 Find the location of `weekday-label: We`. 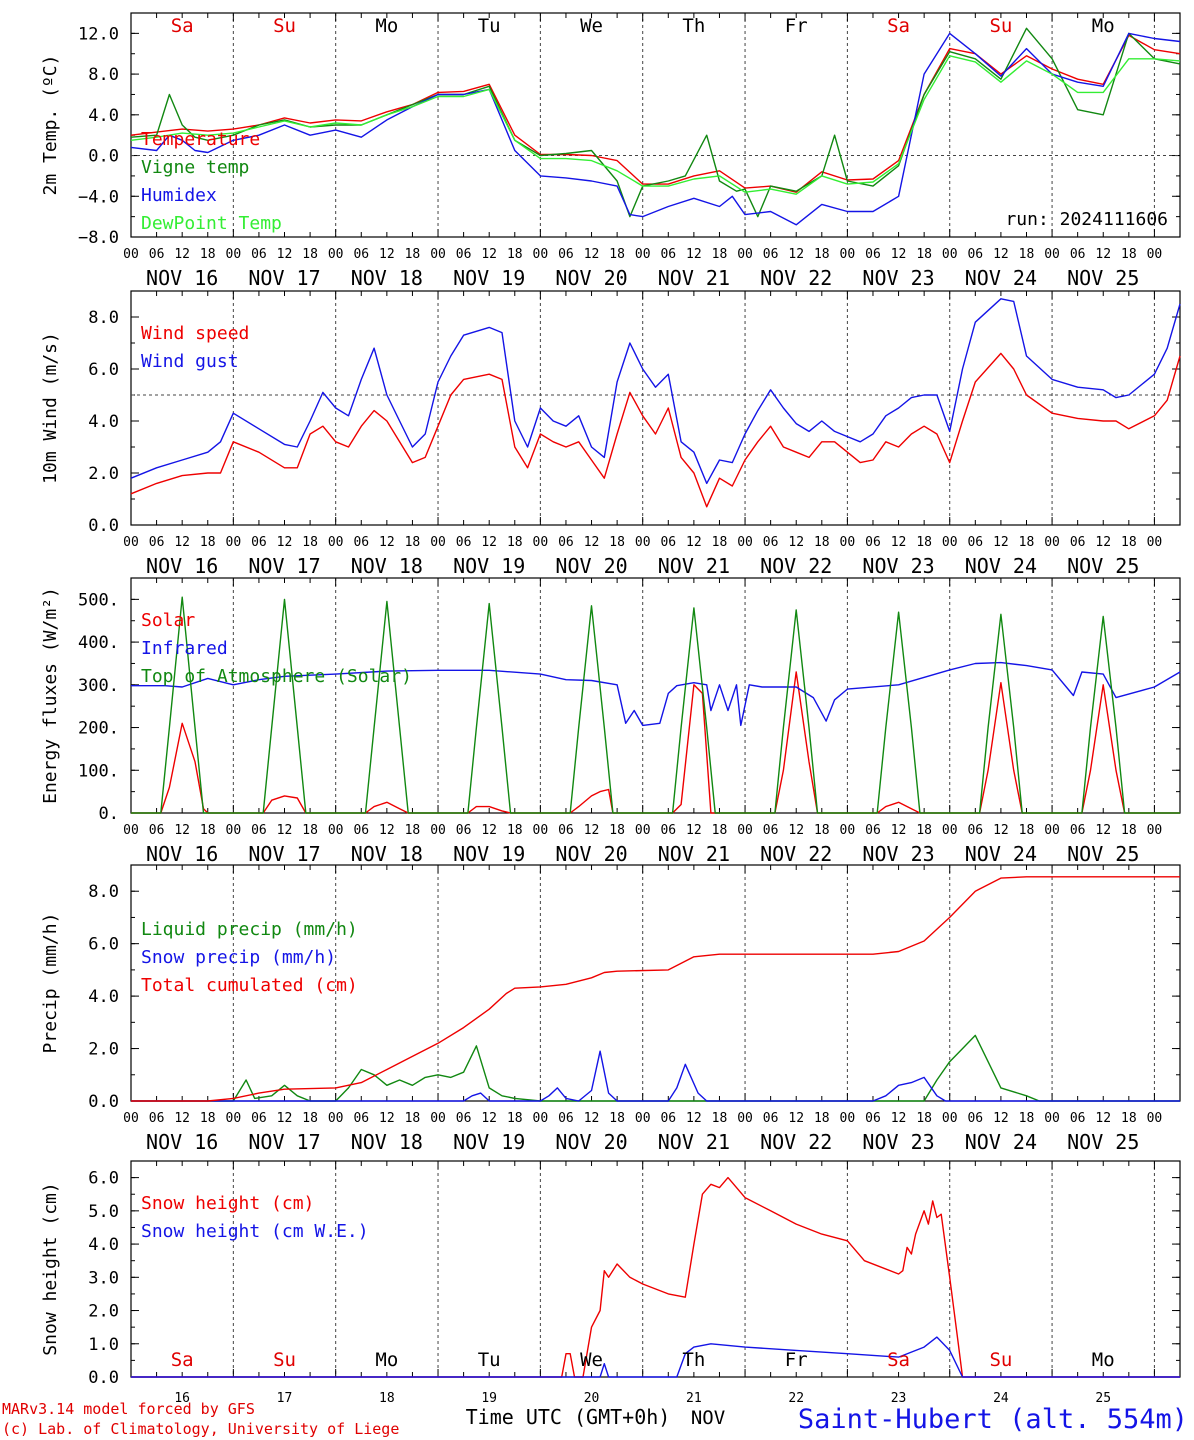

weekday-label: We is located at coordinates (591, 1360).